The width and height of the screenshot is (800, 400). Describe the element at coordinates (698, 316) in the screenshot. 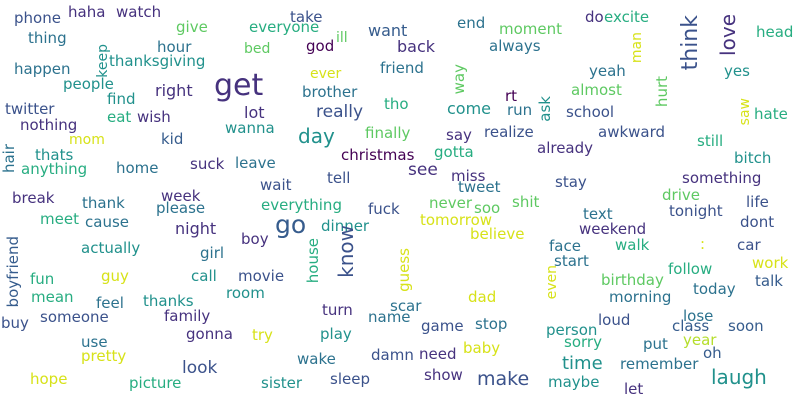

I see `word-lose: lose` at that location.